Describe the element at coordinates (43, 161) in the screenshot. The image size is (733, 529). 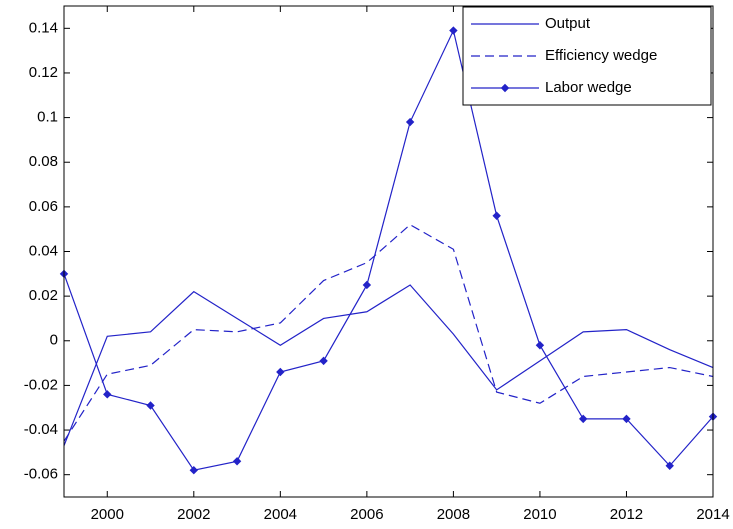
I see `y-tick-label: 0.08` at that location.